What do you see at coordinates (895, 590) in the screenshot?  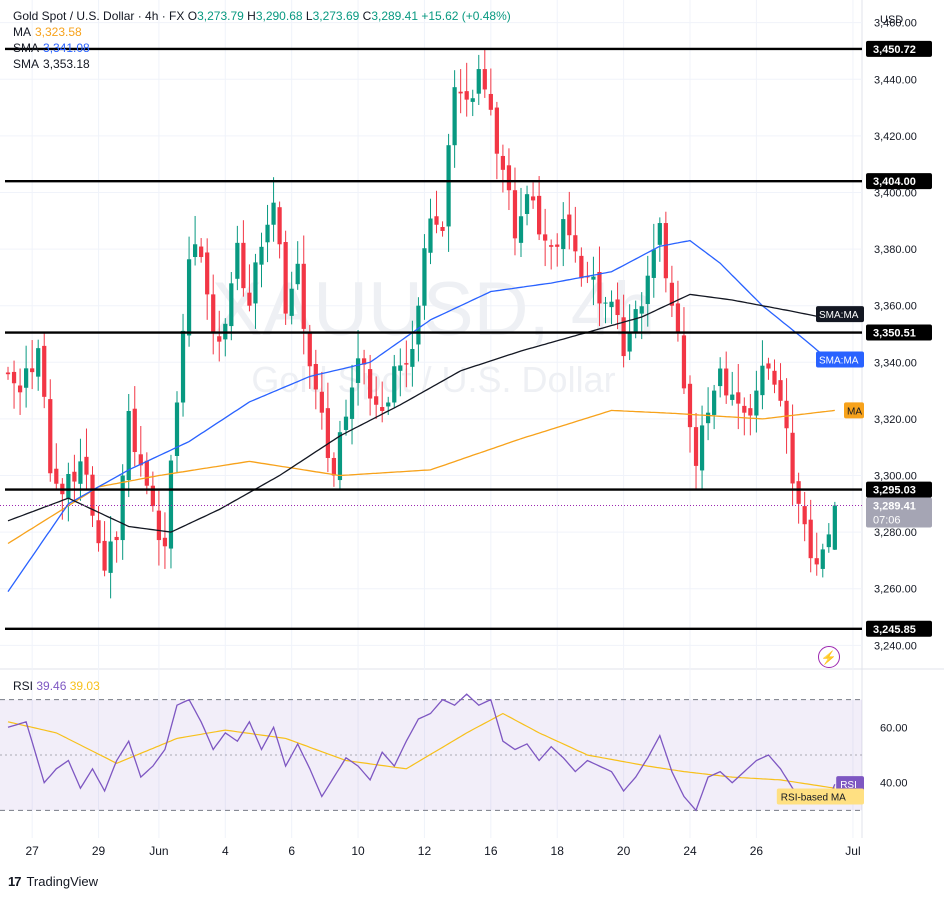 I see `price-tick-label: 3,260.00` at bounding box center [895, 590].